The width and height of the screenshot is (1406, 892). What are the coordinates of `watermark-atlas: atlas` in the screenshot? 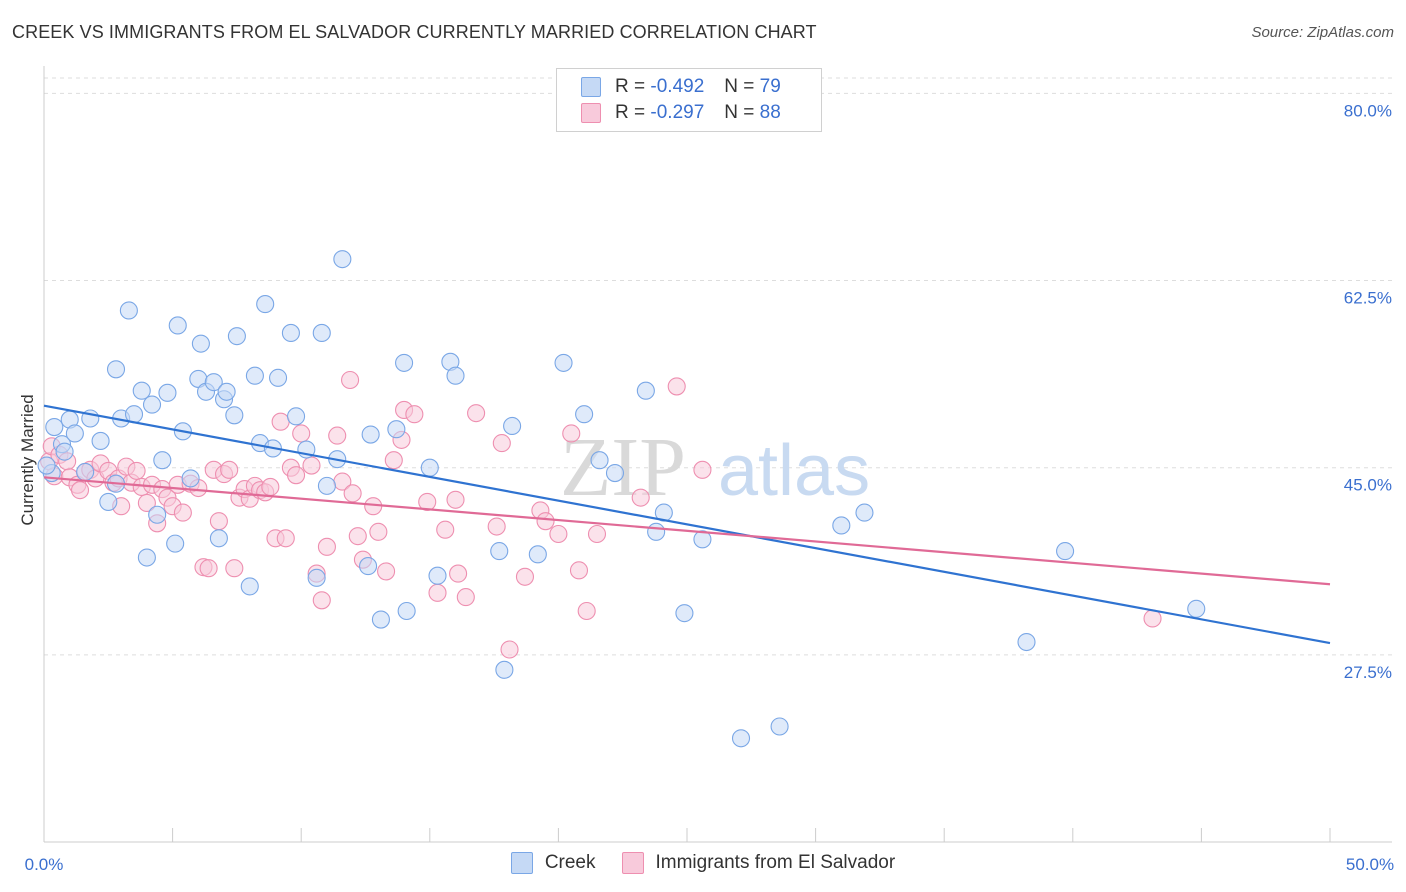 It's located at (794, 471).